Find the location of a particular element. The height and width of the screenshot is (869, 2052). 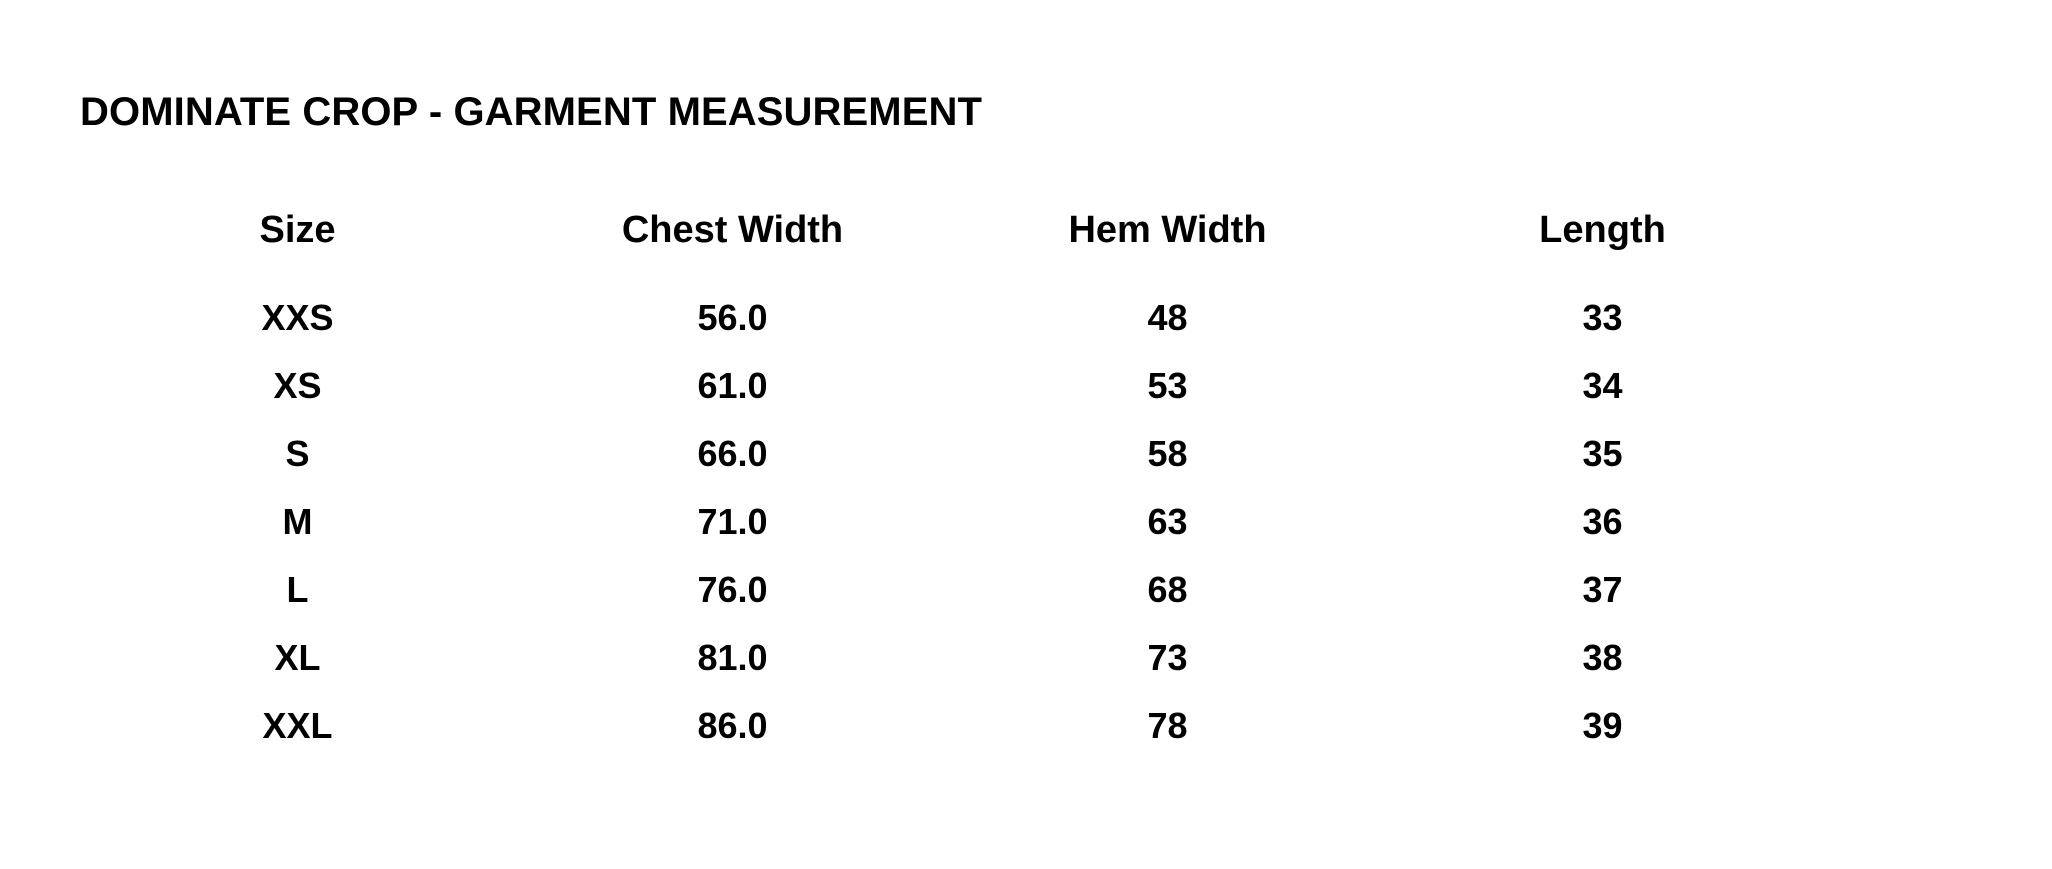

column-header-size: Size is located at coordinates (297, 229).